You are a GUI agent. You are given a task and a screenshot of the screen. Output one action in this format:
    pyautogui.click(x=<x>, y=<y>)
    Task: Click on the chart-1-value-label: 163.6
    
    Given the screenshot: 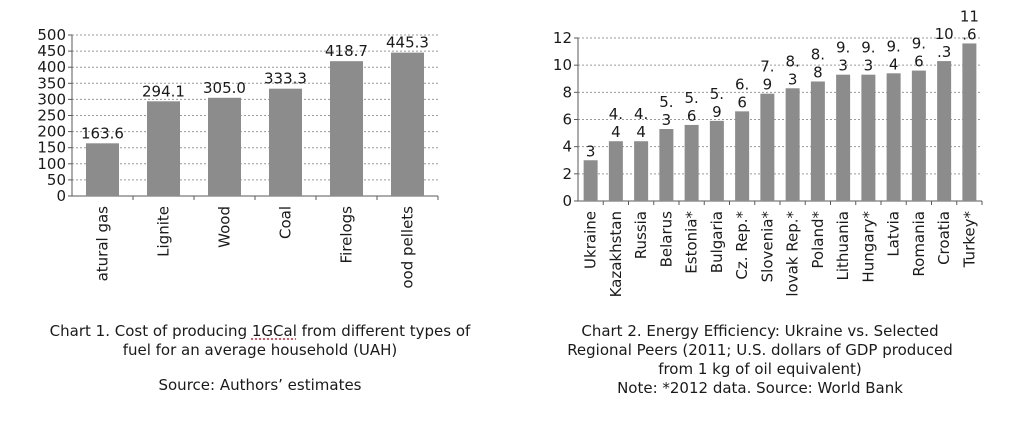 What is the action you would take?
    pyautogui.click(x=102, y=133)
    